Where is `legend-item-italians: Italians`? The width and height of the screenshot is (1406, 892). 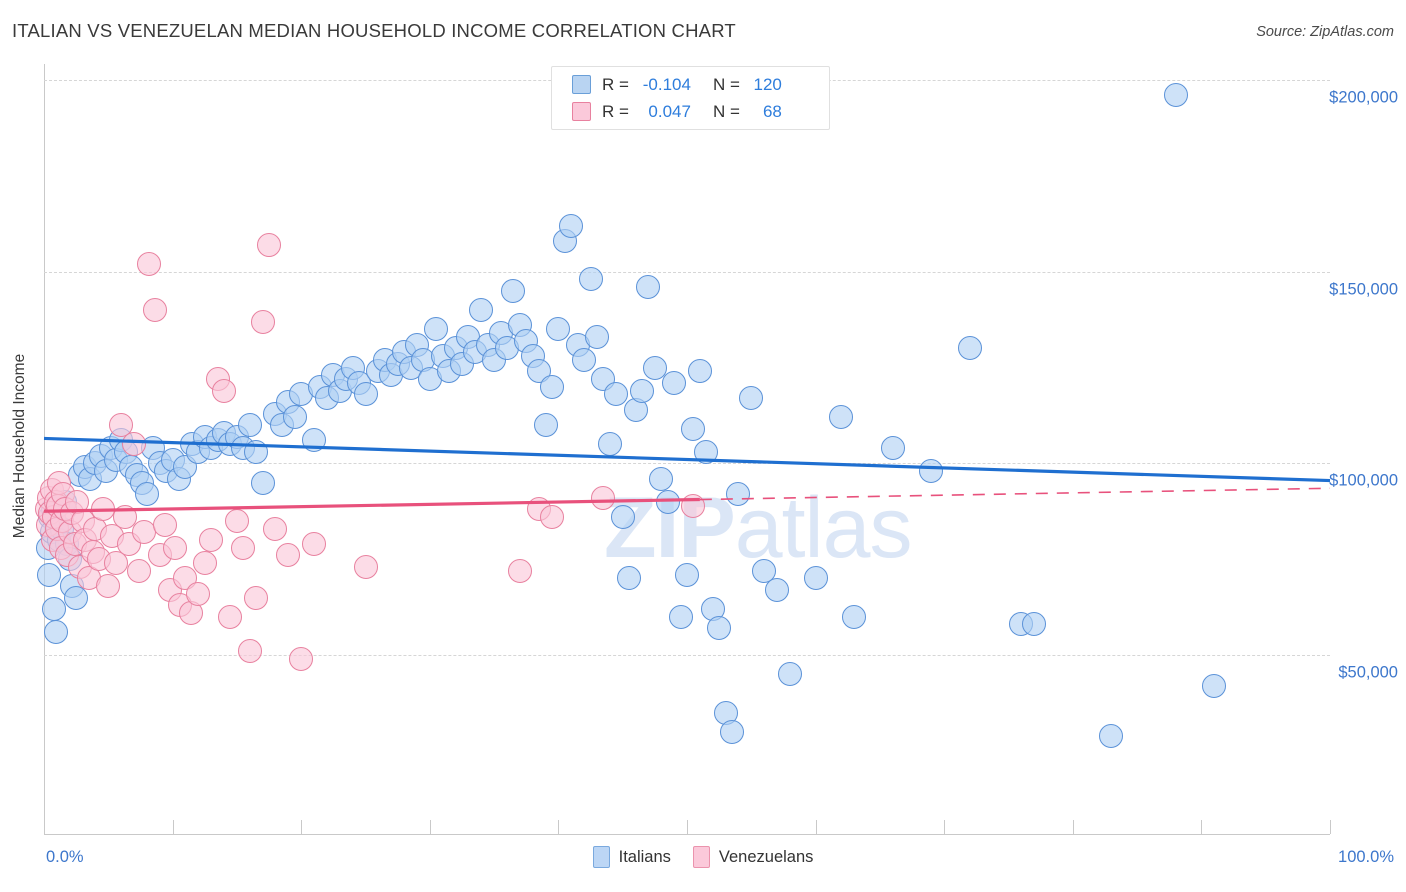 legend-item-italians: Italians is located at coordinates (631, 857).